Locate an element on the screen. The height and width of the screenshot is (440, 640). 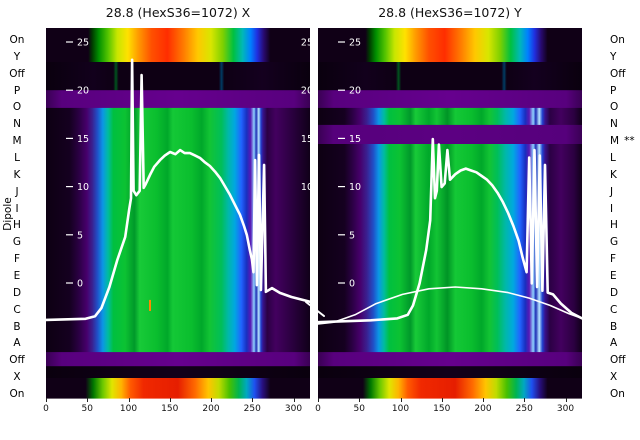
channel-label-left-15: D is located at coordinates (17, 293).